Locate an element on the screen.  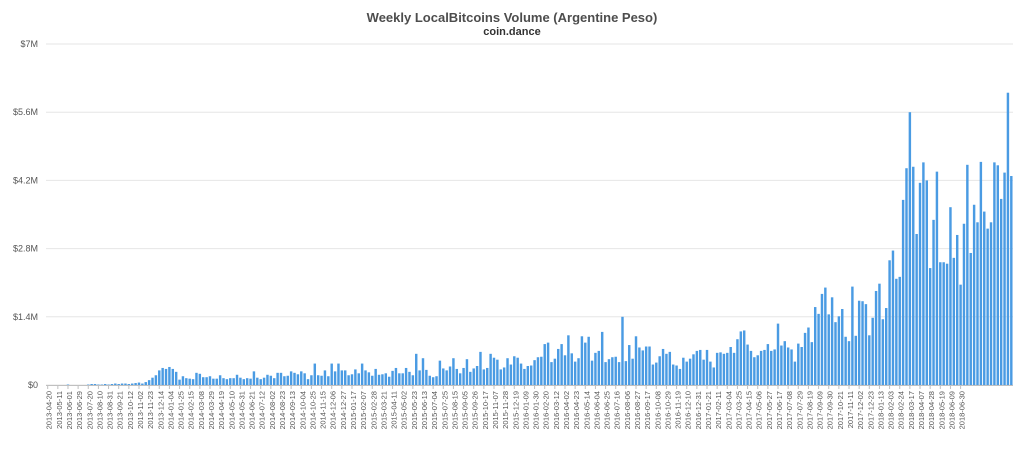
x-tick-label: 2014-11-15 is located at coordinates (323, 410).